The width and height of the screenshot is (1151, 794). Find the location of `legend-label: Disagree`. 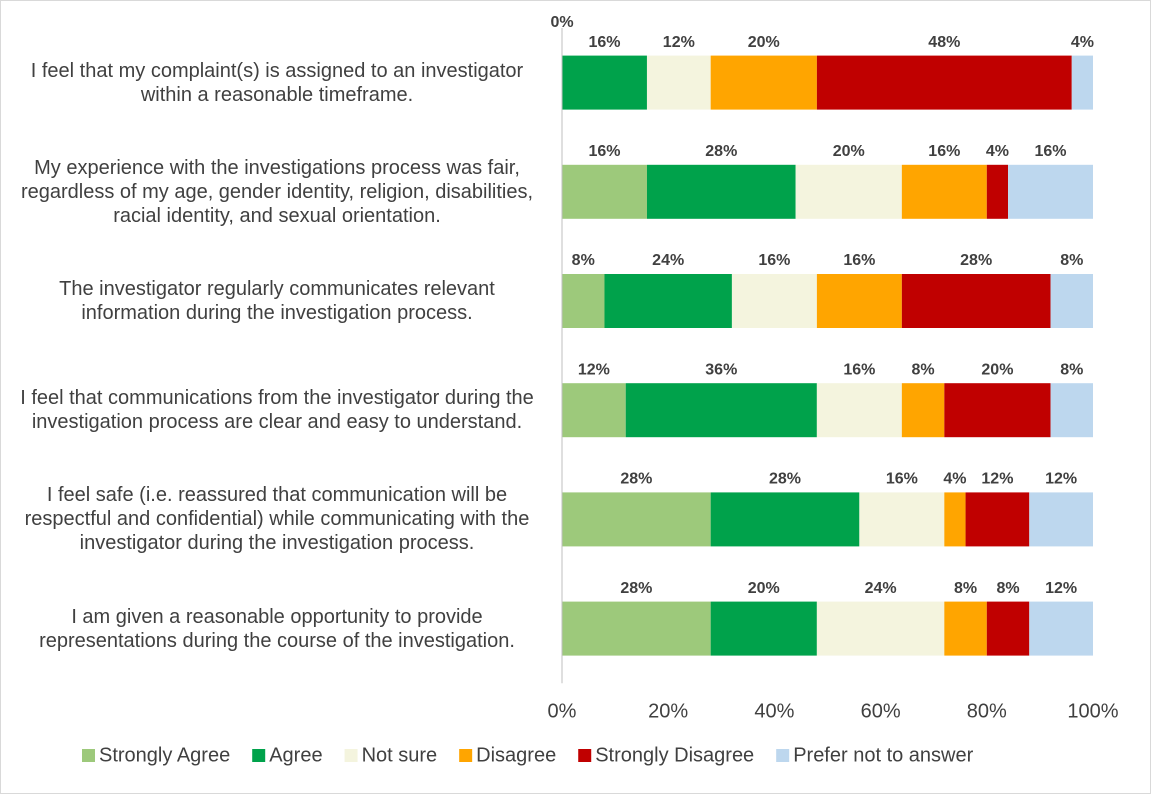

legend-label: Disagree is located at coordinates (516, 755).